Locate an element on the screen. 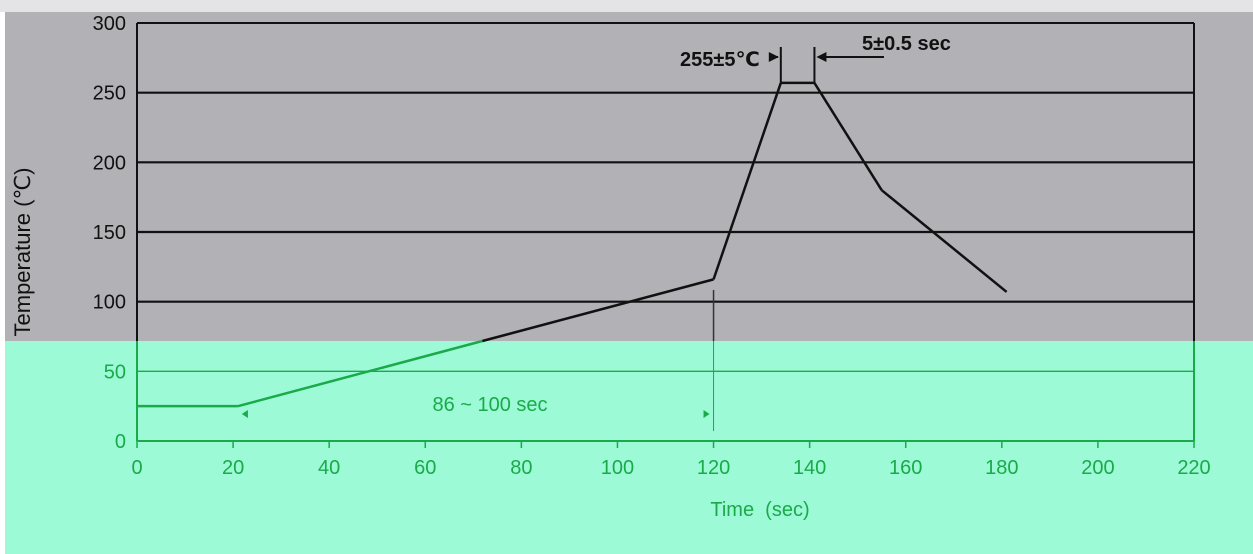 This screenshot has width=1253, height=554. x-tick-label-60: 60 is located at coordinates (425, 468).